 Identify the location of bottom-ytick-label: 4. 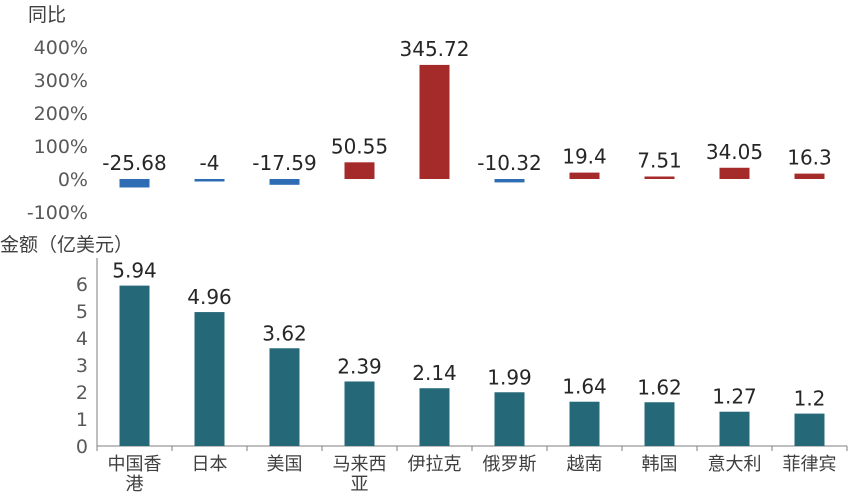
(82, 339).